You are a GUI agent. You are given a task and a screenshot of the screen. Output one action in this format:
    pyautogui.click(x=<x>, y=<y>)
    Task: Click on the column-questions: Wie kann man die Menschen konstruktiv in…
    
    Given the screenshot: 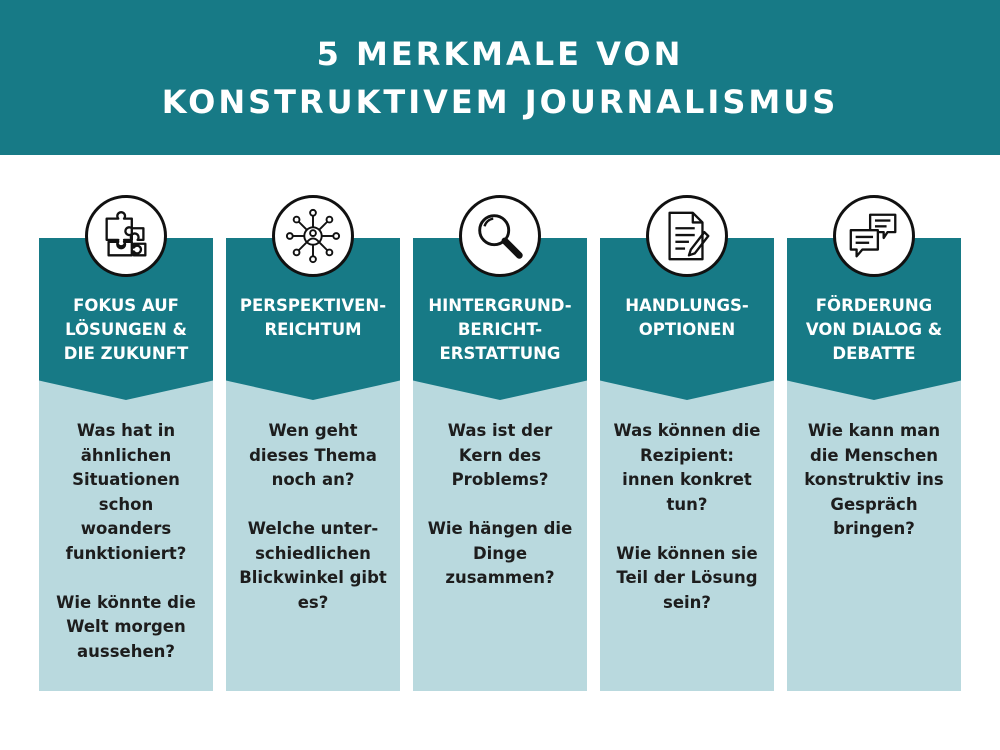 What is the action you would take?
    pyautogui.click(x=874, y=479)
    